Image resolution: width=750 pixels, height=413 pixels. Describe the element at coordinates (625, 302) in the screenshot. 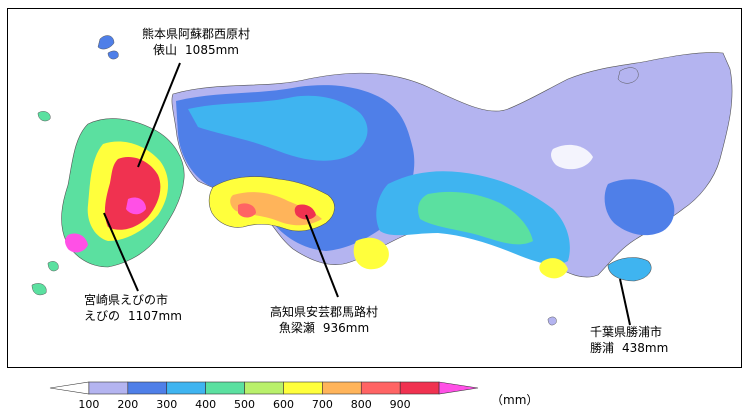

I see `callout-line-katsuura` at that location.